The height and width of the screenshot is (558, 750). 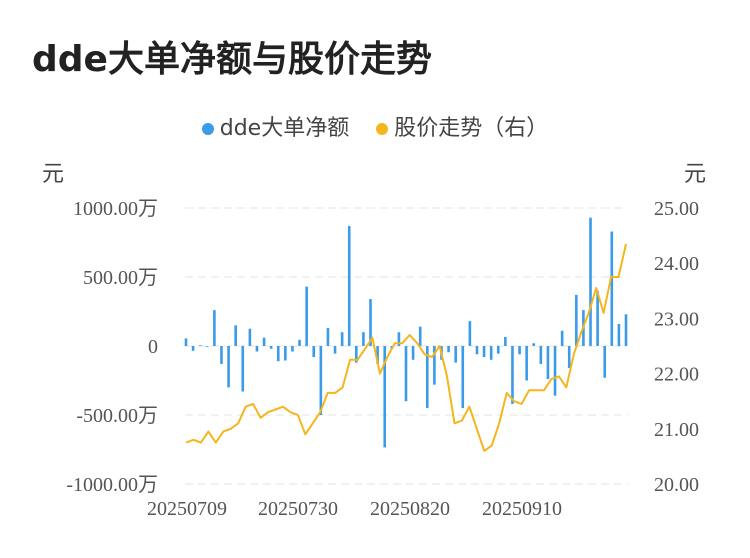 I want to click on left-axis-unit: 元, so click(x=53, y=174).